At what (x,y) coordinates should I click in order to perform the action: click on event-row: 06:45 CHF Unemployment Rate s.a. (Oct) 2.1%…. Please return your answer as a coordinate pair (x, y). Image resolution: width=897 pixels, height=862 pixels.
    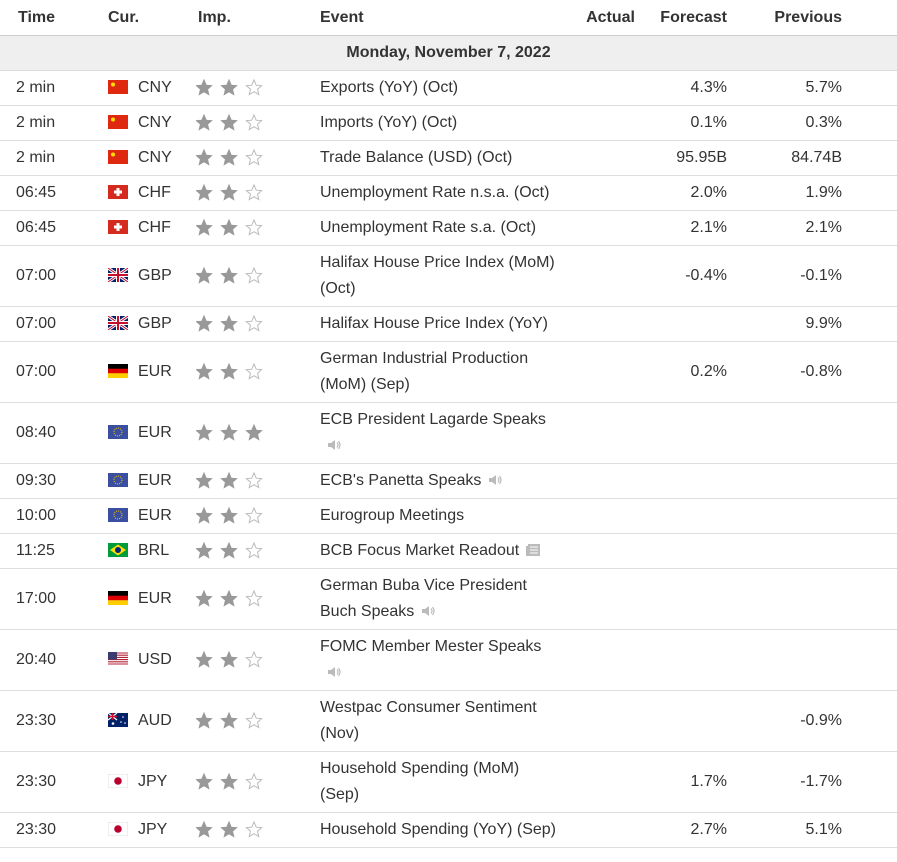
    Looking at the image, I should click on (448, 228).